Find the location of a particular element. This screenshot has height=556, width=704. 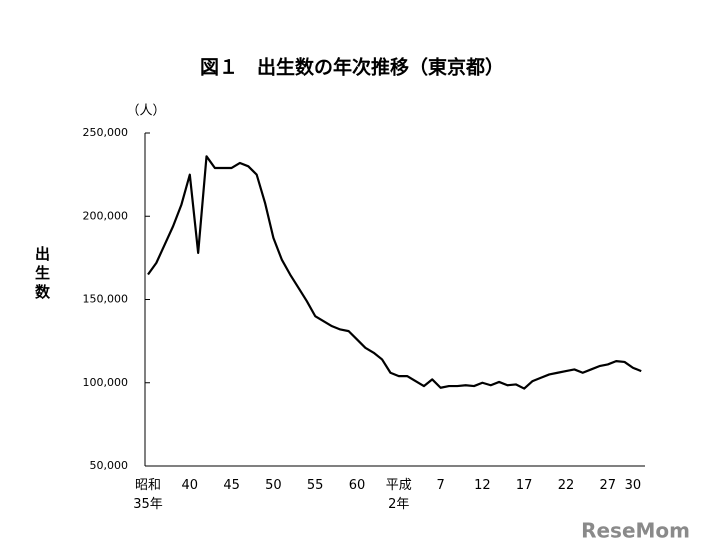

x-tick-label: 60 is located at coordinates (357, 485).